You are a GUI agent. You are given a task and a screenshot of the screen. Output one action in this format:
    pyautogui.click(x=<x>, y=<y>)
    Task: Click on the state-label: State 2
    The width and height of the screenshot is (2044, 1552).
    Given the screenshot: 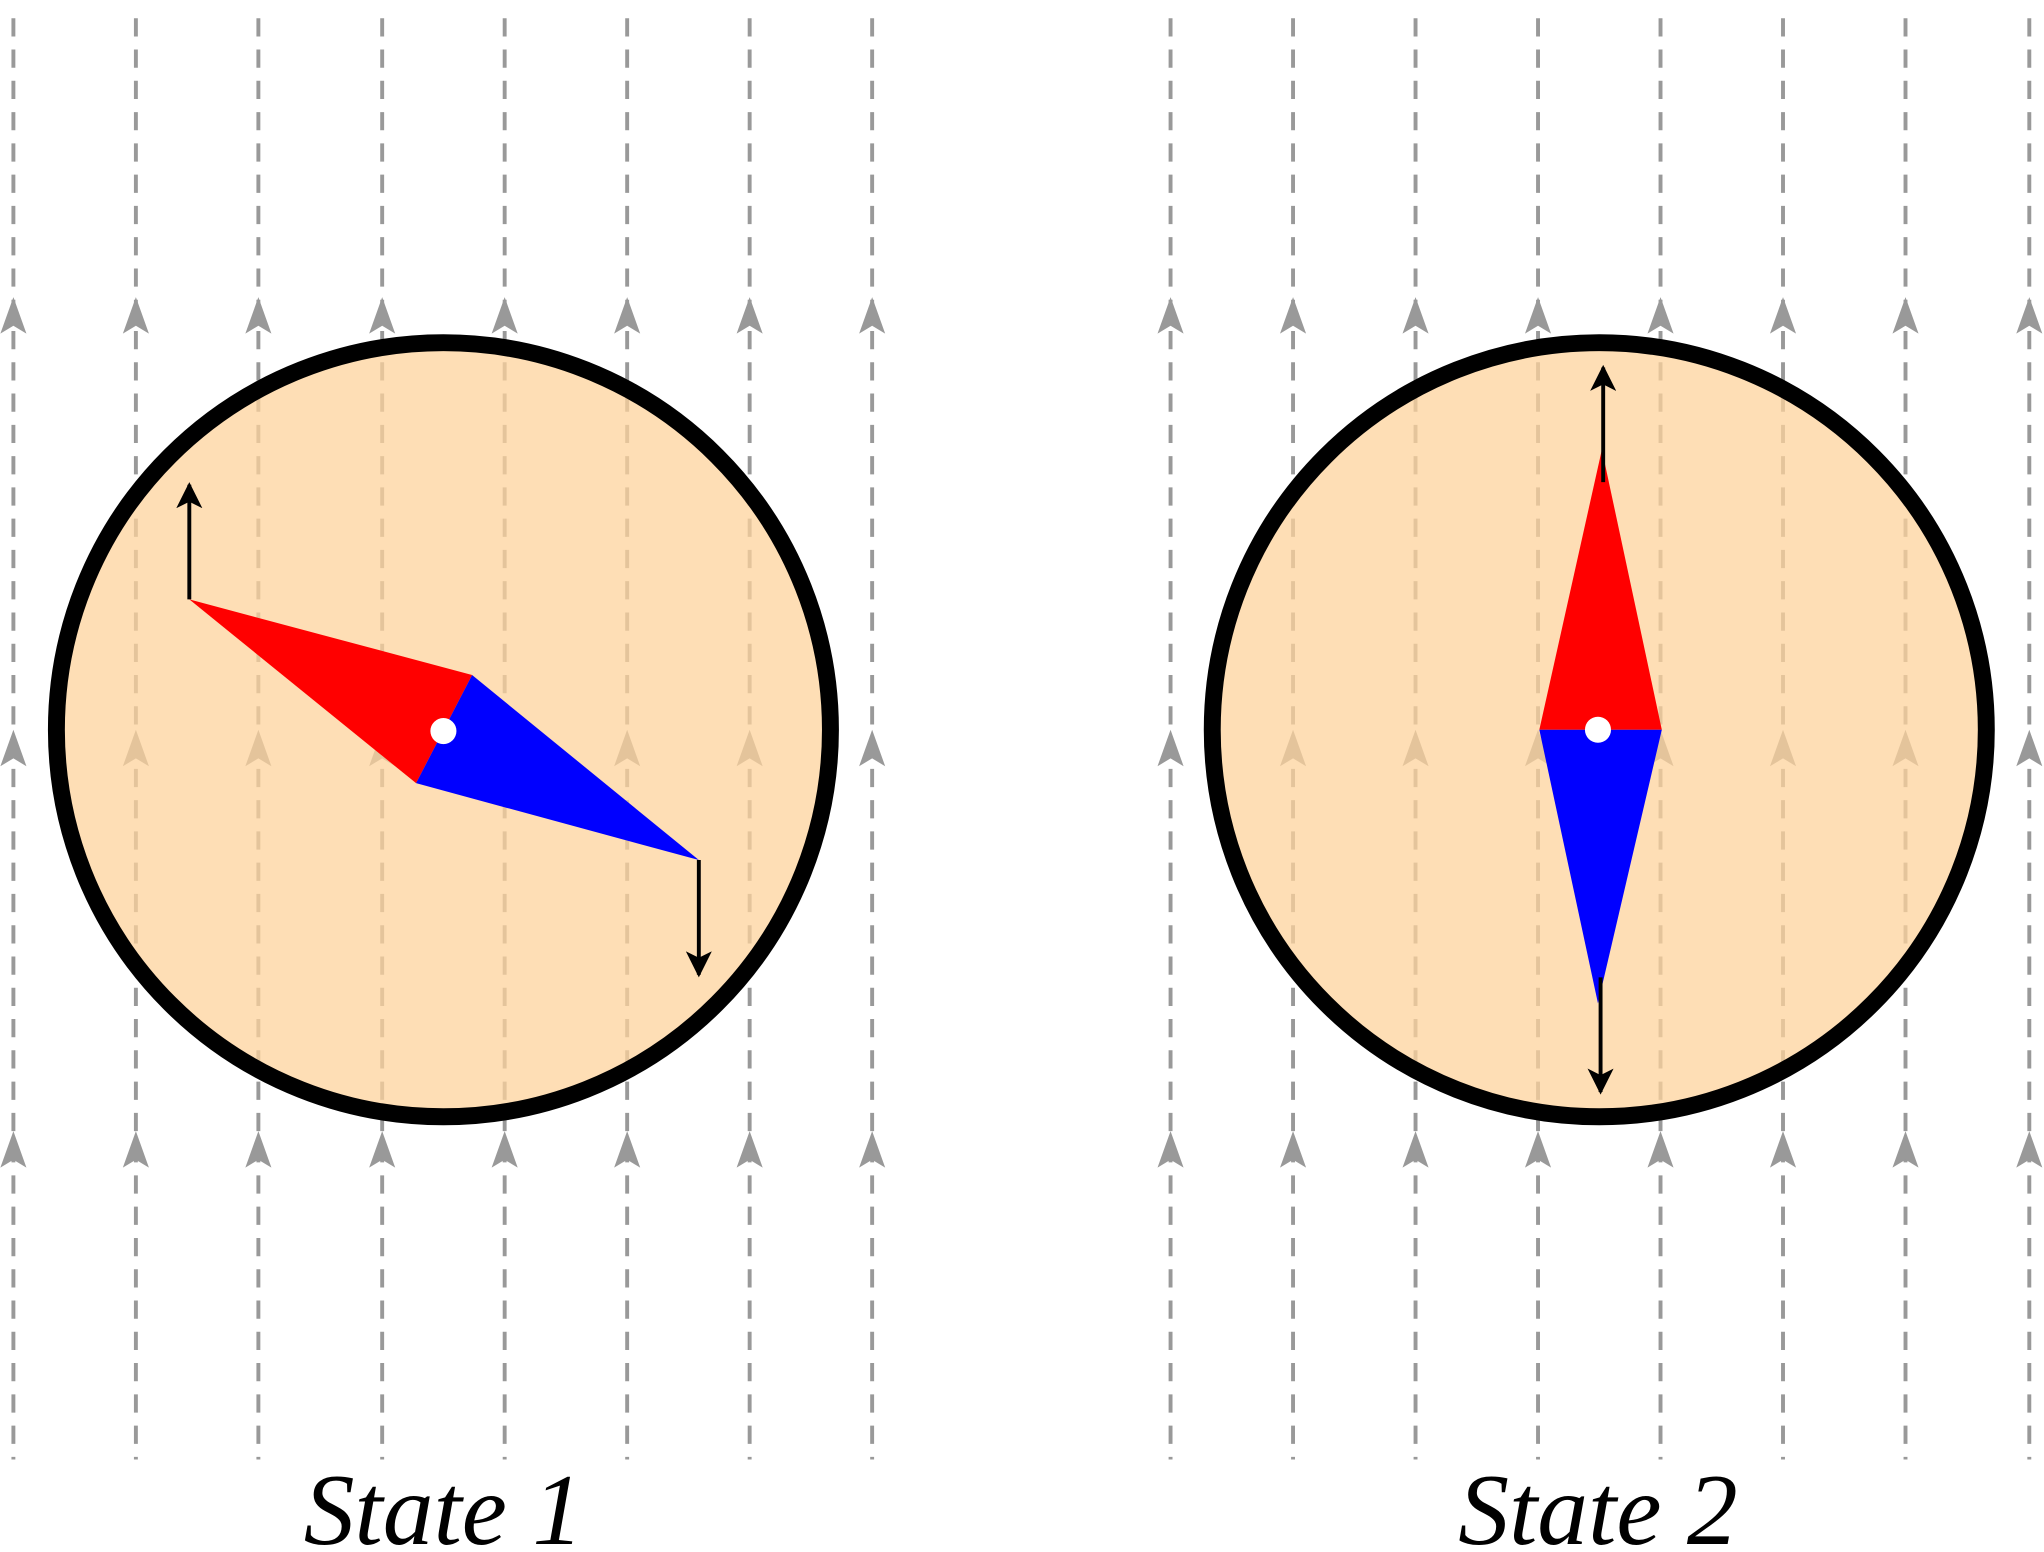 What is the action you would take?
    pyautogui.click(x=1597, y=1502)
    